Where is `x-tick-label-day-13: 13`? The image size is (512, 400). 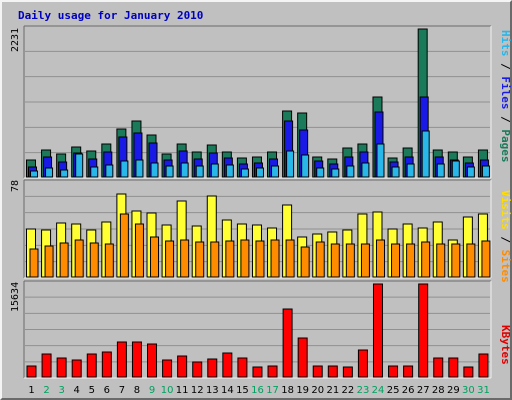
x-tick-label-day-13: 13 is located at coordinates (212, 390).